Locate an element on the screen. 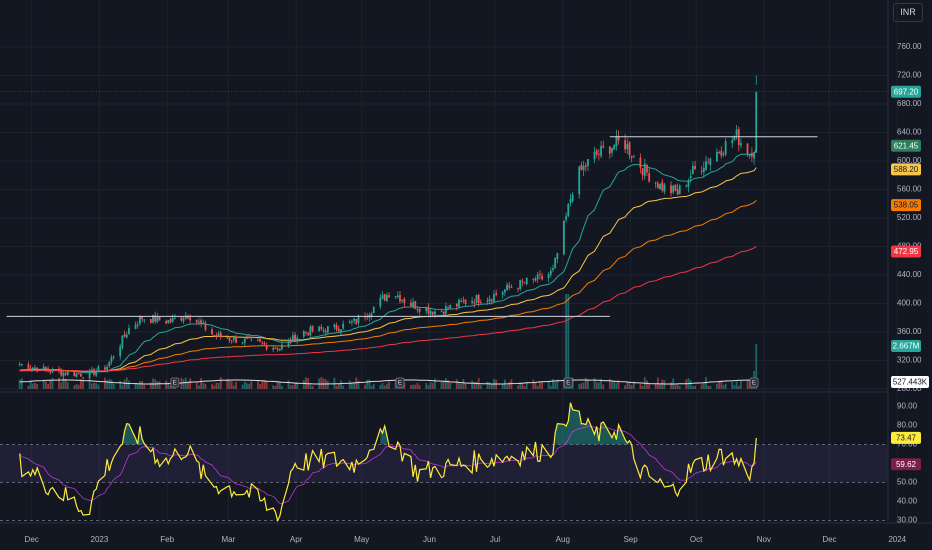 The image size is (932, 550). ema-long-tag: 538.05 is located at coordinates (906, 205).